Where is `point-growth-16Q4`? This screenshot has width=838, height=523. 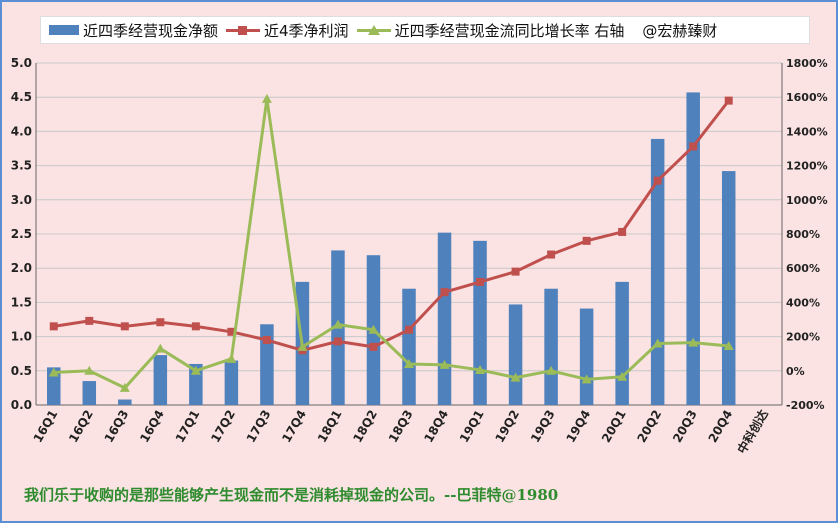
point-growth-16Q4 is located at coordinates (160, 348).